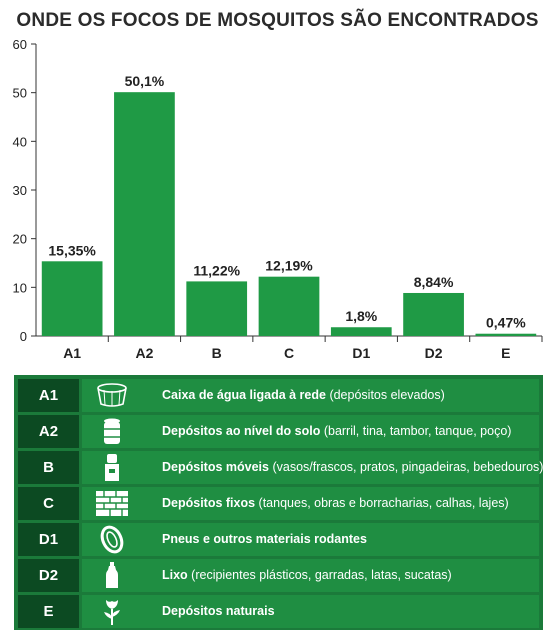 This screenshot has width=555, height=637. I want to click on legend-description-detail: (barril, tina, tambor, tanque, poço), so click(416, 431).